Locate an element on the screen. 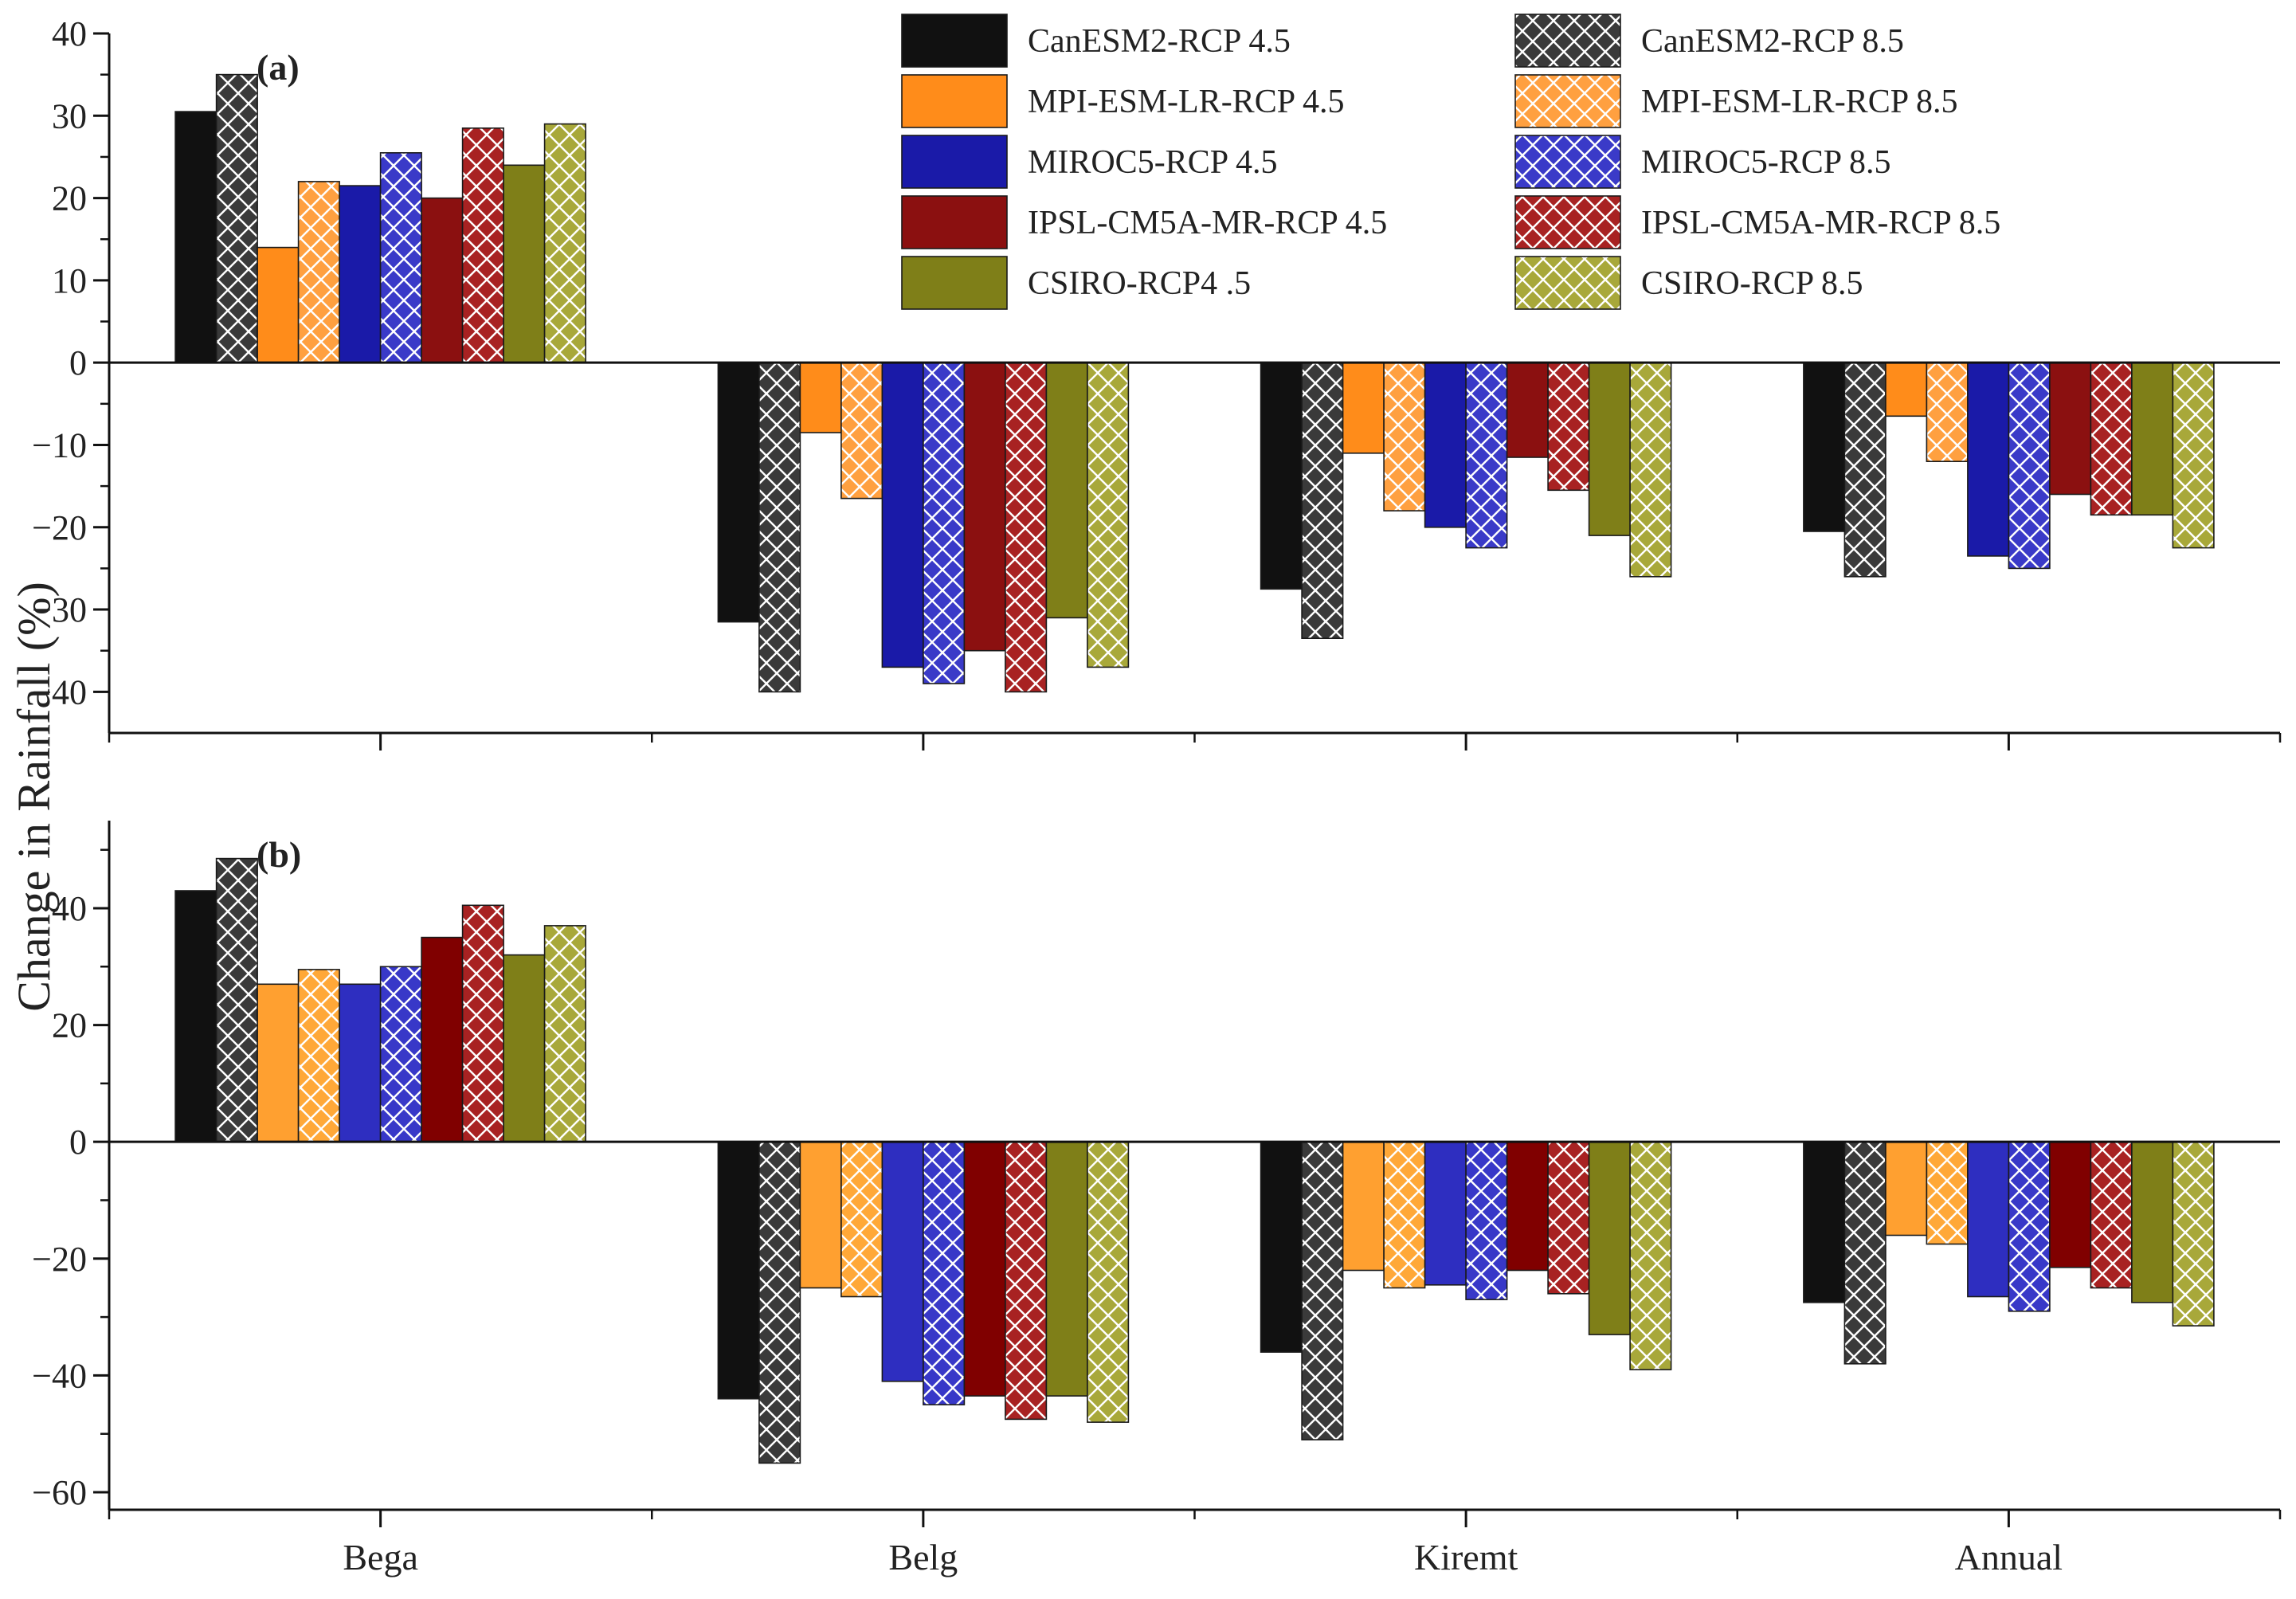 Image resolution: width=2296 pixels, height=1599 pixels. legend-item-canesm2-rcp-8-5: CanESM2-RCP 8.5 is located at coordinates (1709, 41).